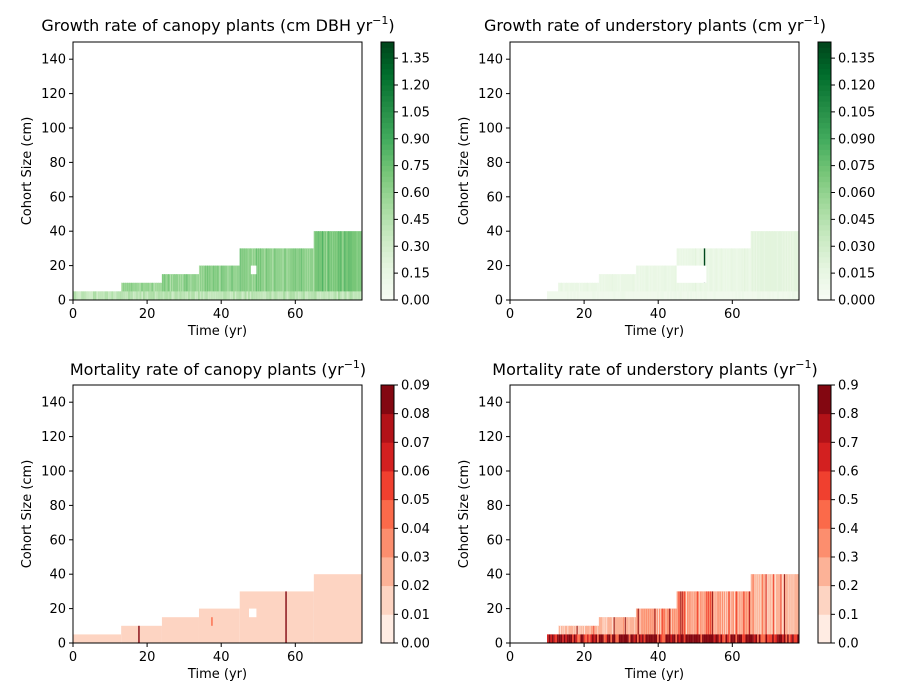  Describe the element at coordinates (814, 369) in the screenshot. I see `title-end: )` at that location.